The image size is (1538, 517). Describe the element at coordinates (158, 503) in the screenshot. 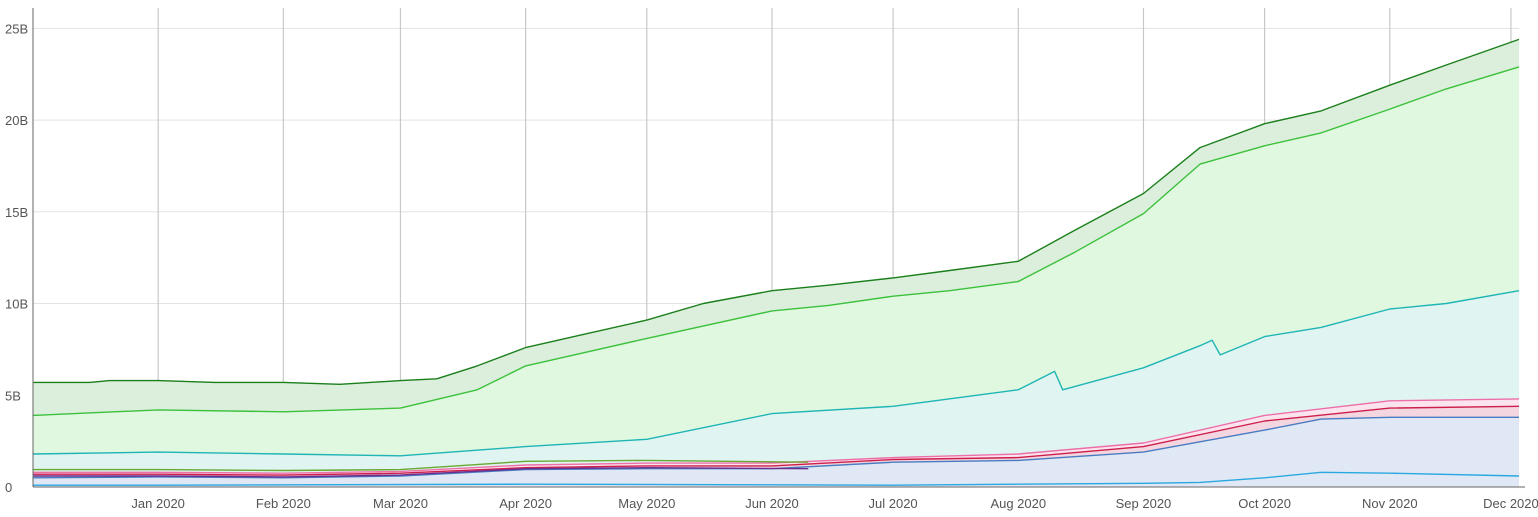

I see `x-tick-label: Jan 2020` at that location.